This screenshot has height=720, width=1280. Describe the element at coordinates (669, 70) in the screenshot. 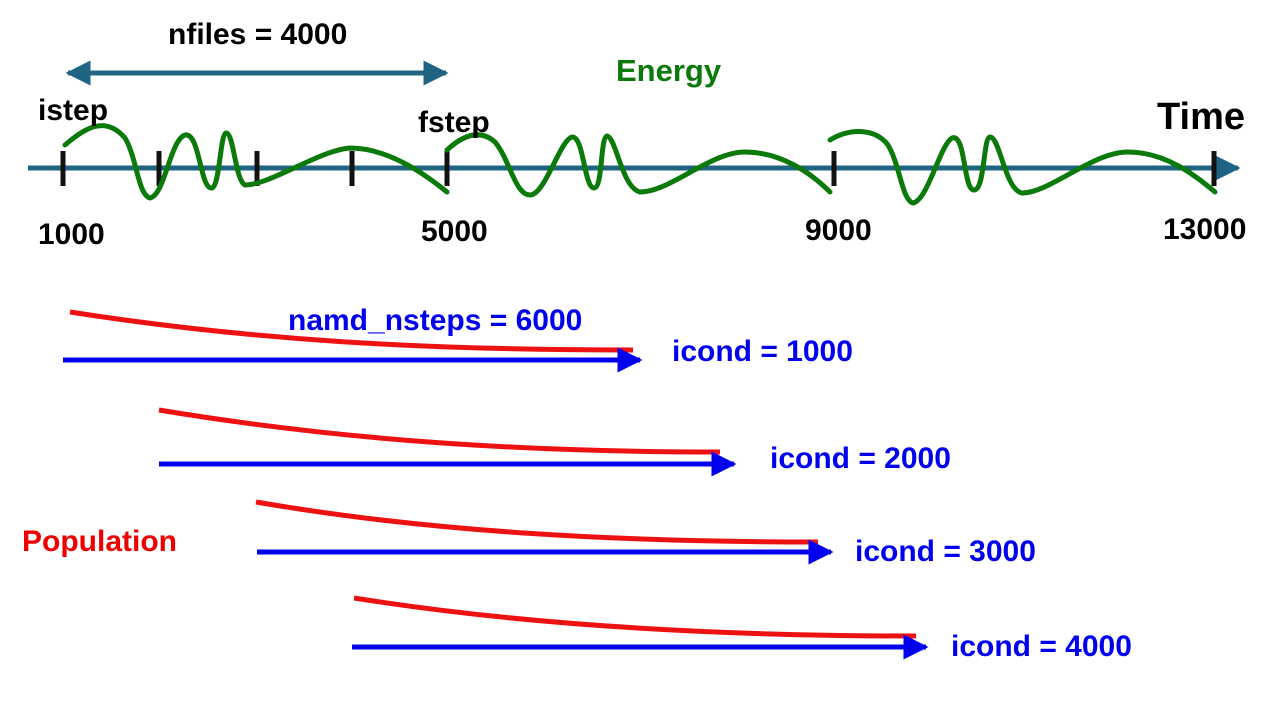

I see `energy-label: Energy` at that location.